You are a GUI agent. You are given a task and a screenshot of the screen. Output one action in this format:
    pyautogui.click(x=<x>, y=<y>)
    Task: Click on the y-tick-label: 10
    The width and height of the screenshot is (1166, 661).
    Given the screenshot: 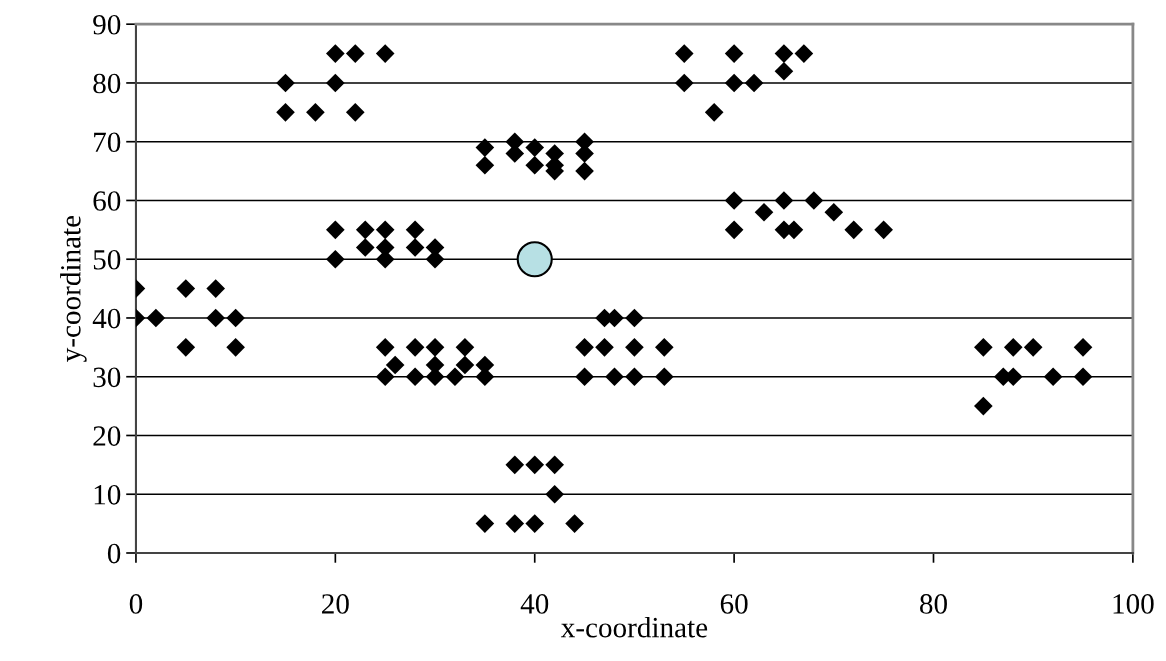 What is the action you would take?
    pyautogui.click(x=107, y=494)
    